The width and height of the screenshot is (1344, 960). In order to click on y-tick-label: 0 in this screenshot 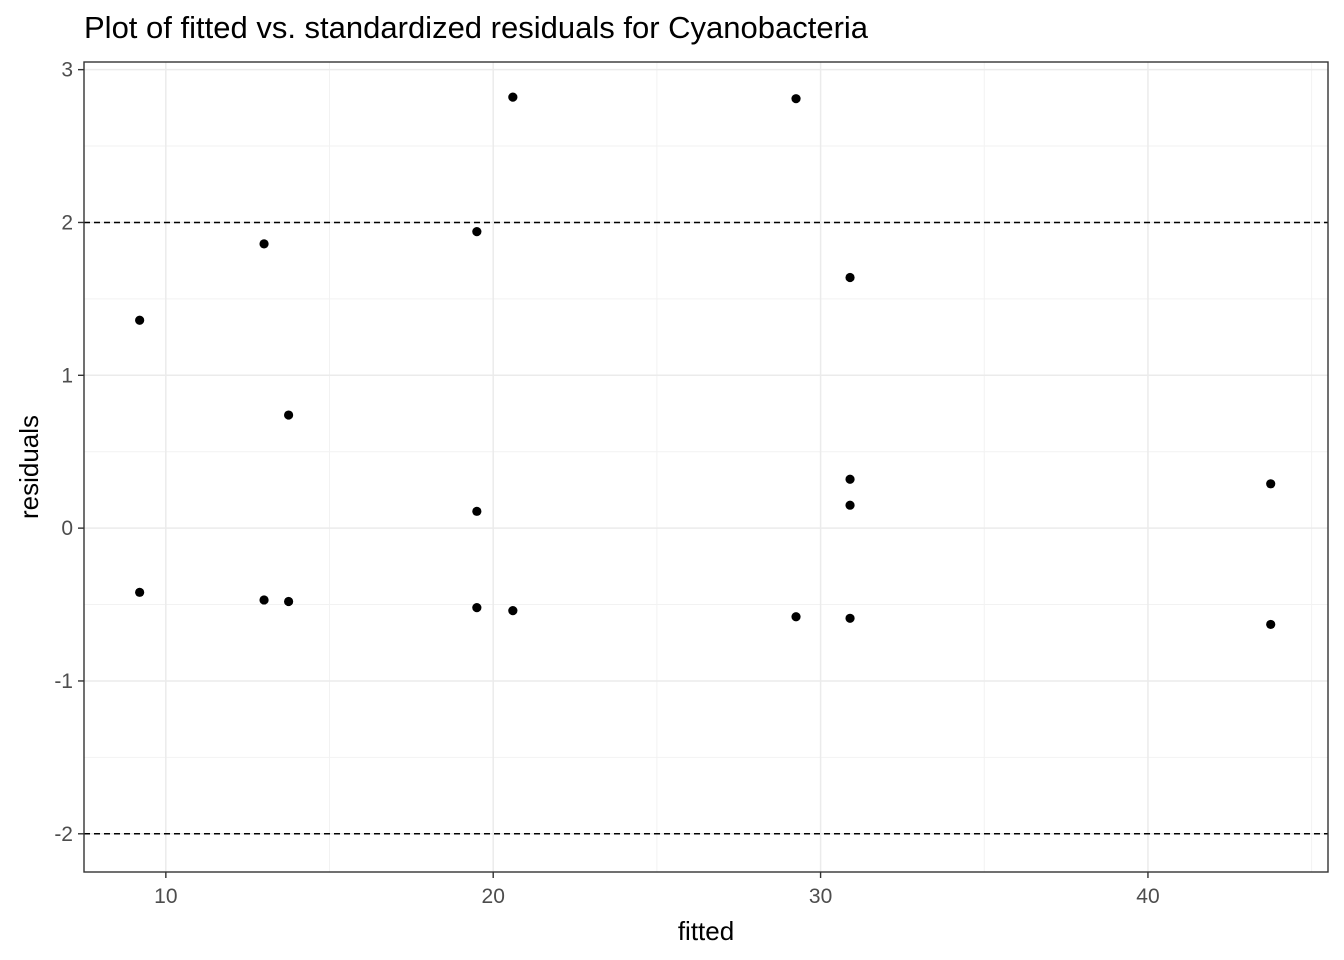, I will do `click(67, 528)`.